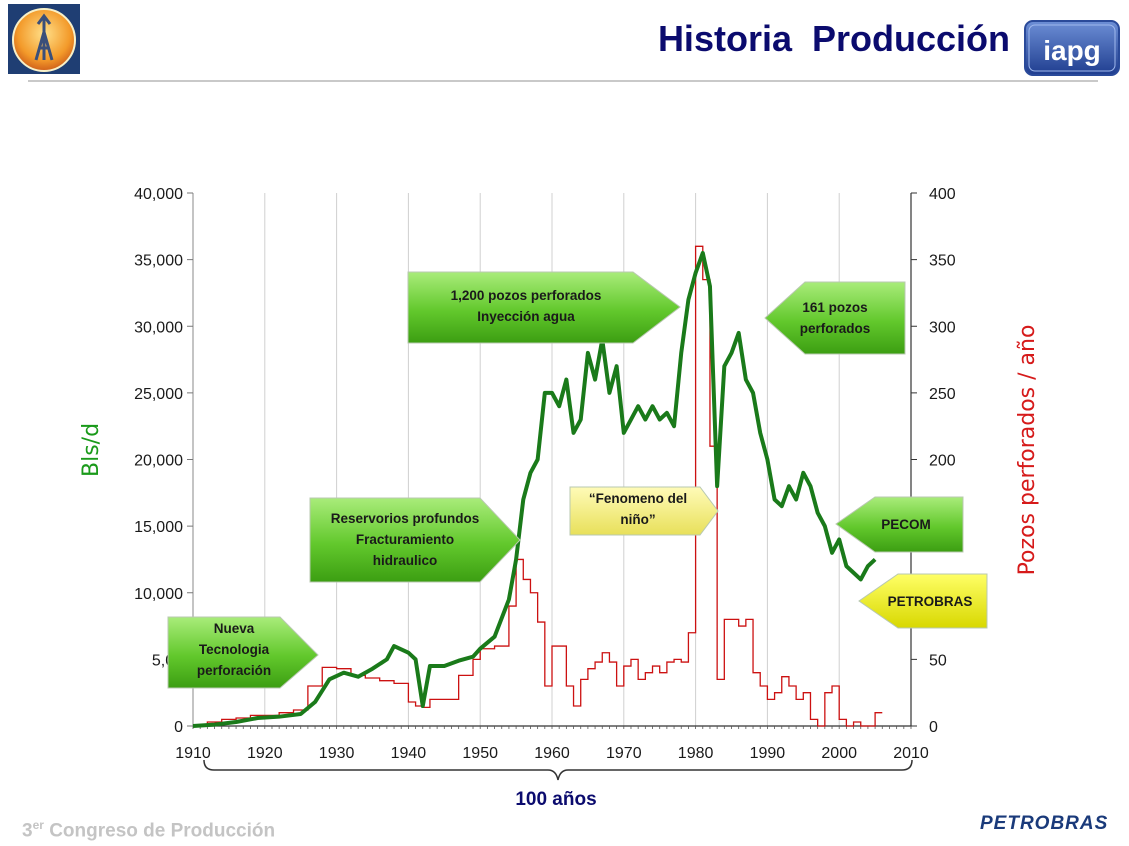 This screenshot has width=1129, height=846. I want to click on y2-tick-label: 350, so click(942, 261).